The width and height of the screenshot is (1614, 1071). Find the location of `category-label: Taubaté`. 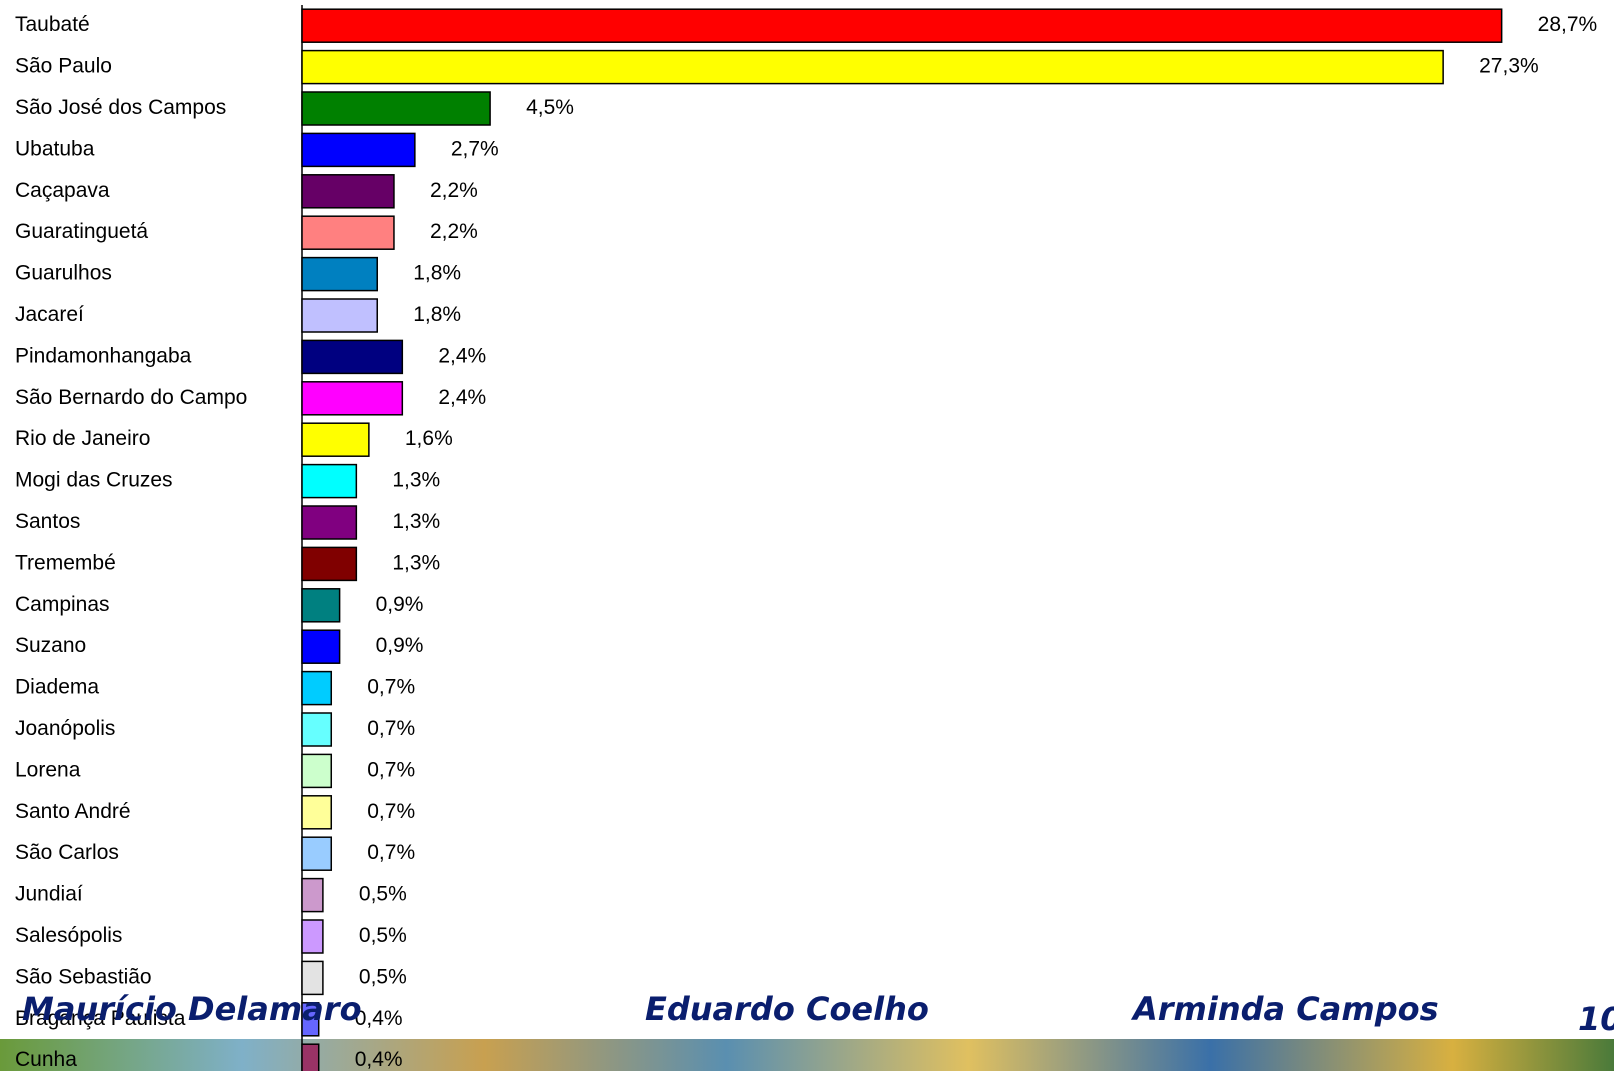

category-label: Taubaté is located at coordinates (52, 24).